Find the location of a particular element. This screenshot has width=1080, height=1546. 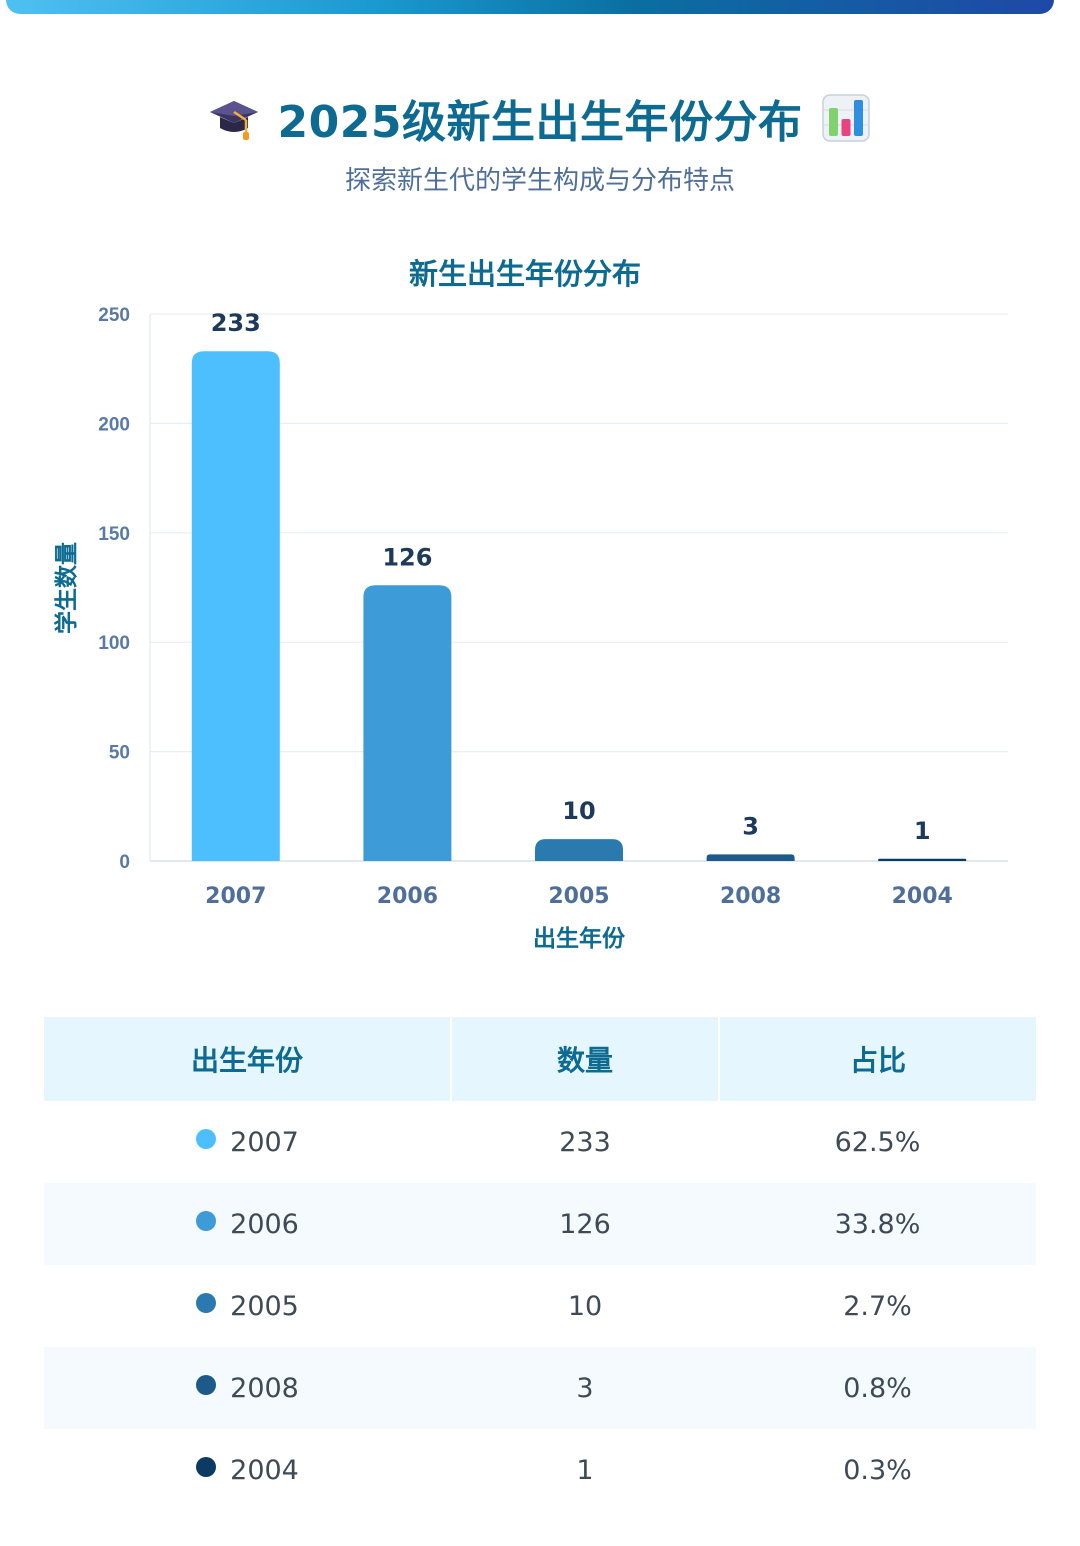

year-cell: 2005 is located at coordinates (247, 1306).